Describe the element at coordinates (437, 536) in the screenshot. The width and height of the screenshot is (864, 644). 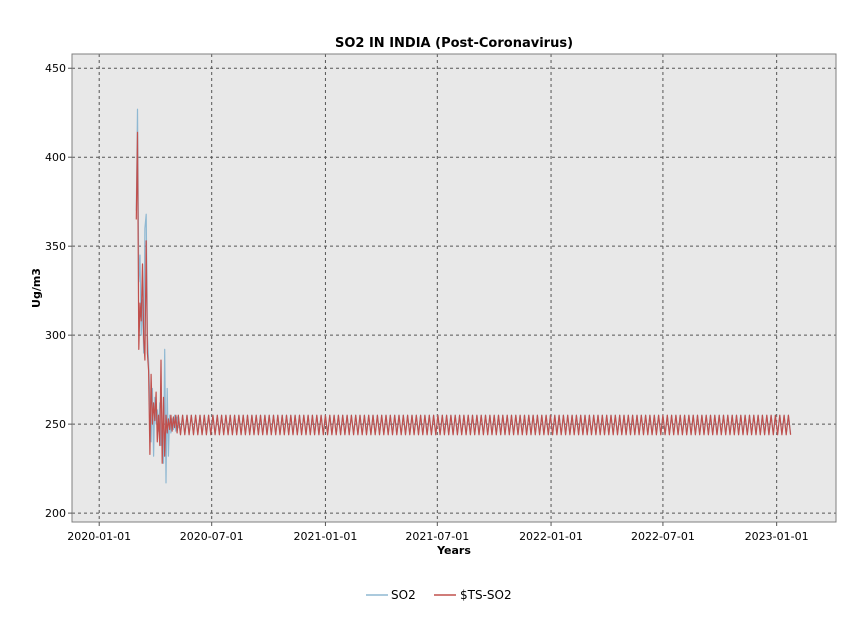
I see `x-tick-label: 2021-07-01` at that location.